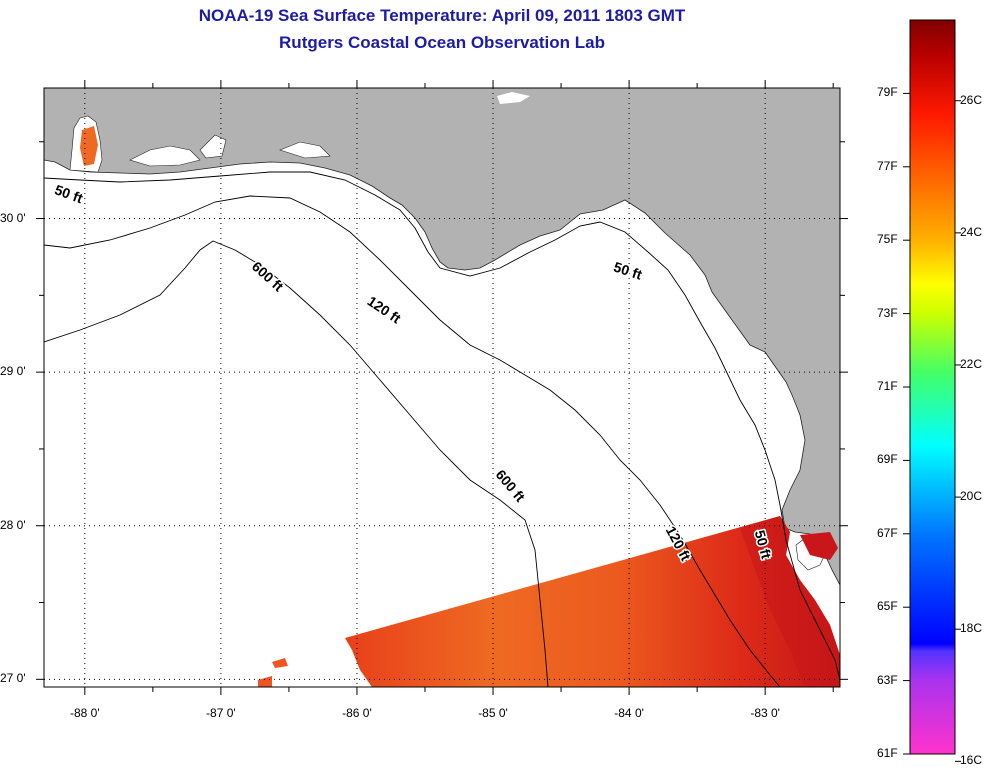 The image size is (992, 770). I want to click on colorbar-ticks, so click(932, 427).